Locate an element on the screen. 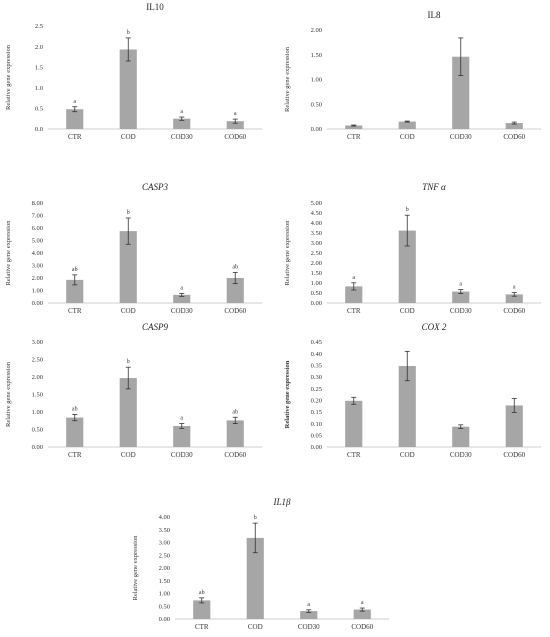 The width and height of the screenshot is (550, 637). chart-title: IL1β is located at coordinates (282, 502).